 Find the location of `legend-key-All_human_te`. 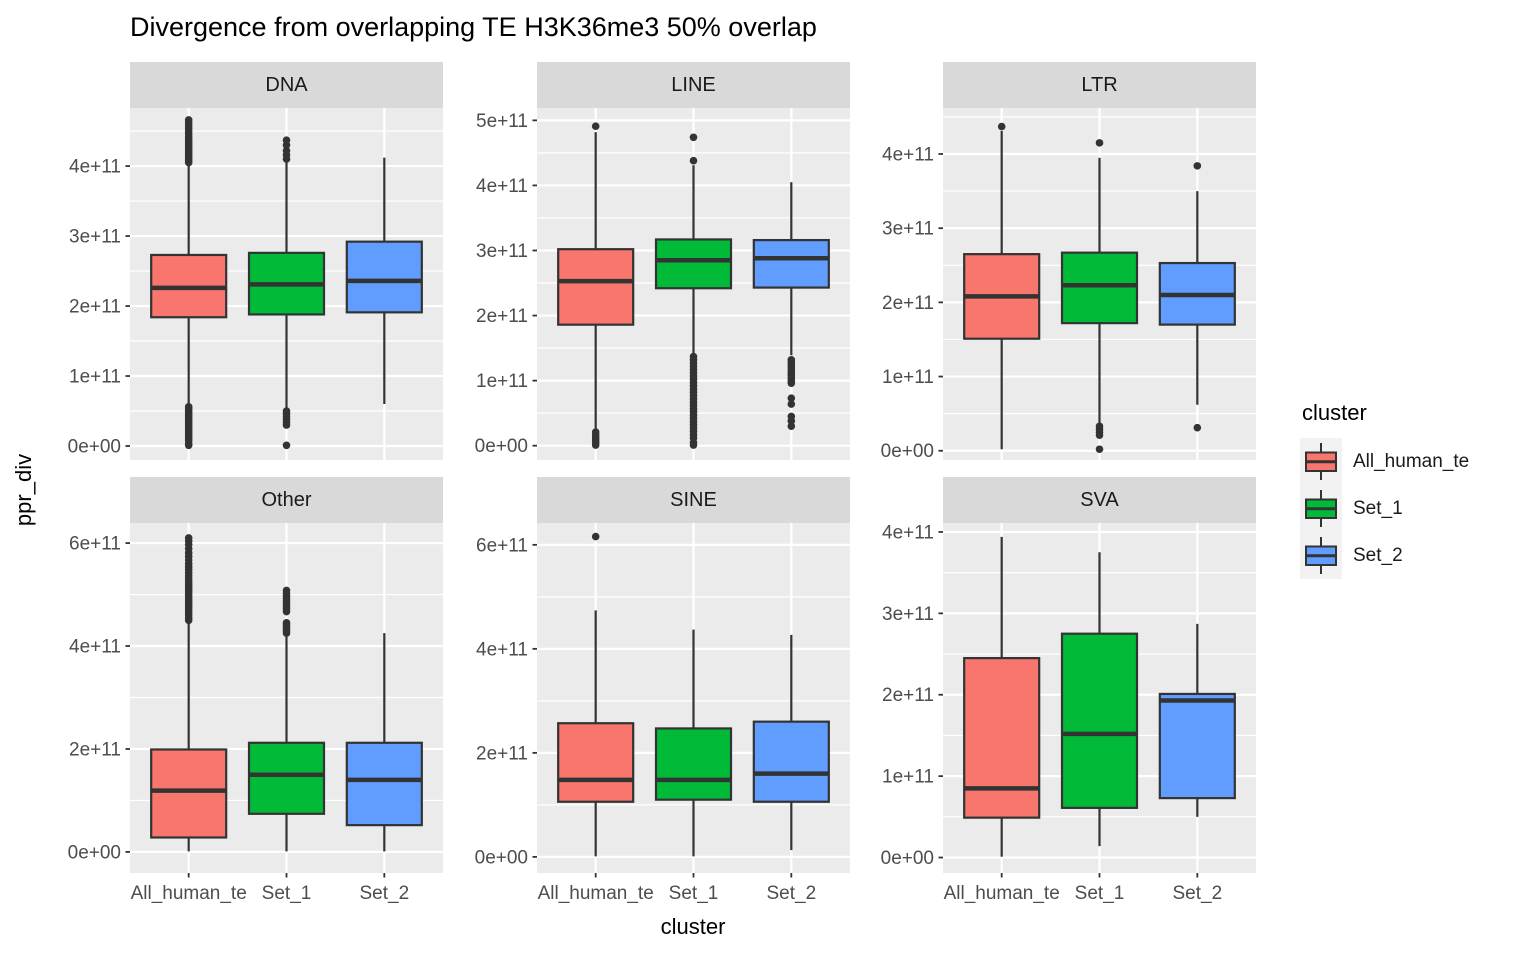

legend-key-All_human_te is located at coordinates (1321, 461).